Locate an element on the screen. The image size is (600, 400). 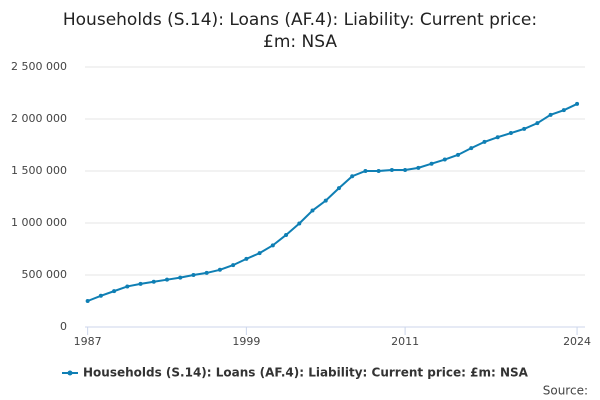
y-tick-label: 1 000 000 is located at coordinates (39, 222).